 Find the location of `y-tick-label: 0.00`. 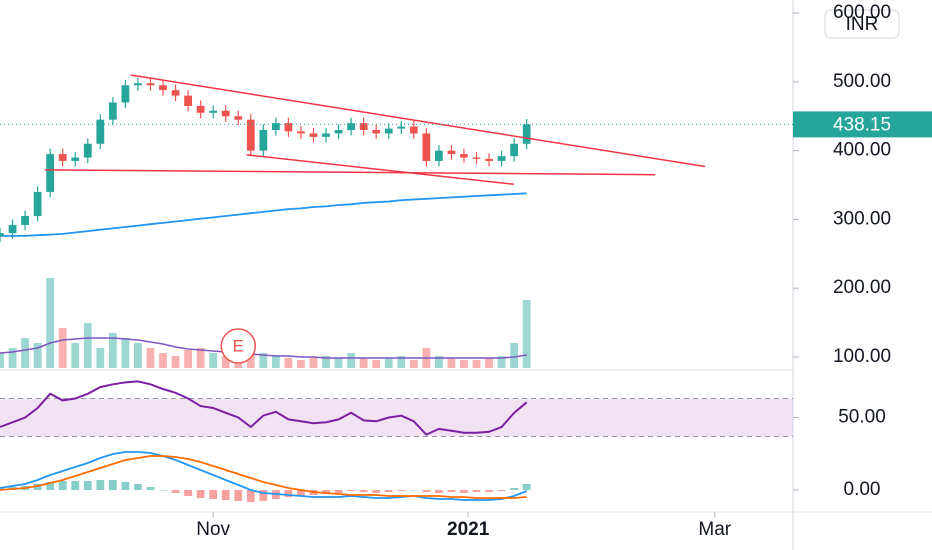

y-tick-label: 0.00 is located at coordinates (862, 489).